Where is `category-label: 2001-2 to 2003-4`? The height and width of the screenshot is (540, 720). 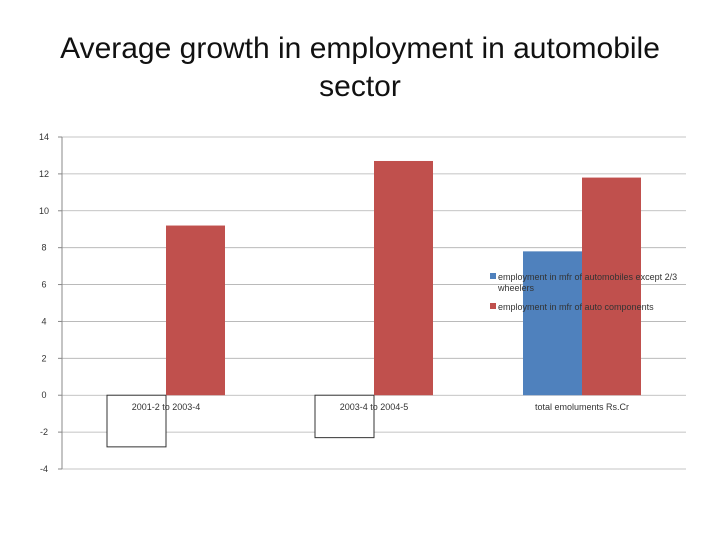 category-label: 2001-2 to 2003-4 is located at coordinates (166, 407).